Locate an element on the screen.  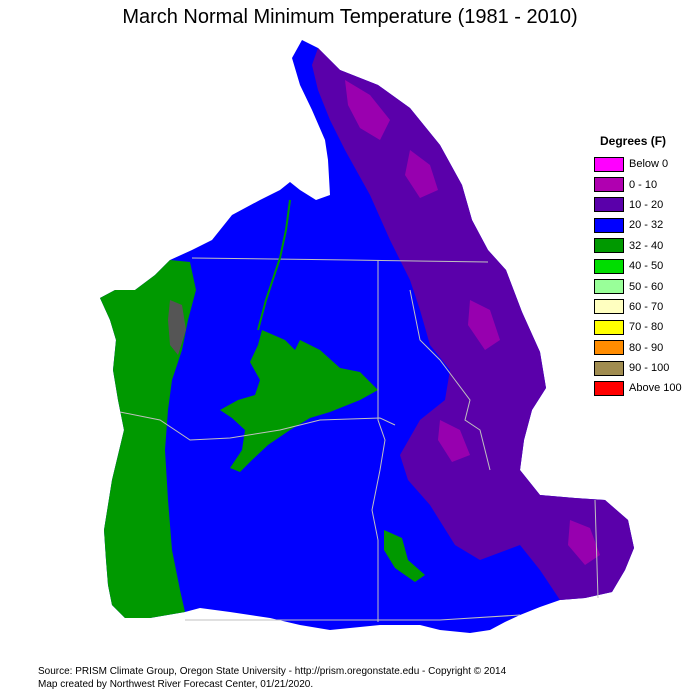
legend-item-20-32: 20 - 32 is located at coordinates (647, 225).